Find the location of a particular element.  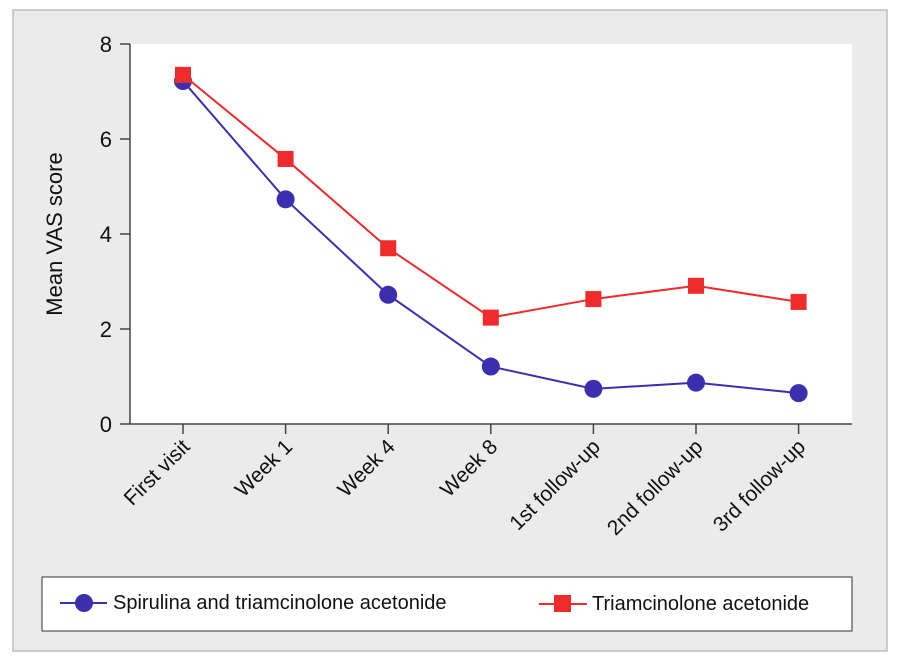

y-tick-label: 8 is located at coordinates (106, 44).